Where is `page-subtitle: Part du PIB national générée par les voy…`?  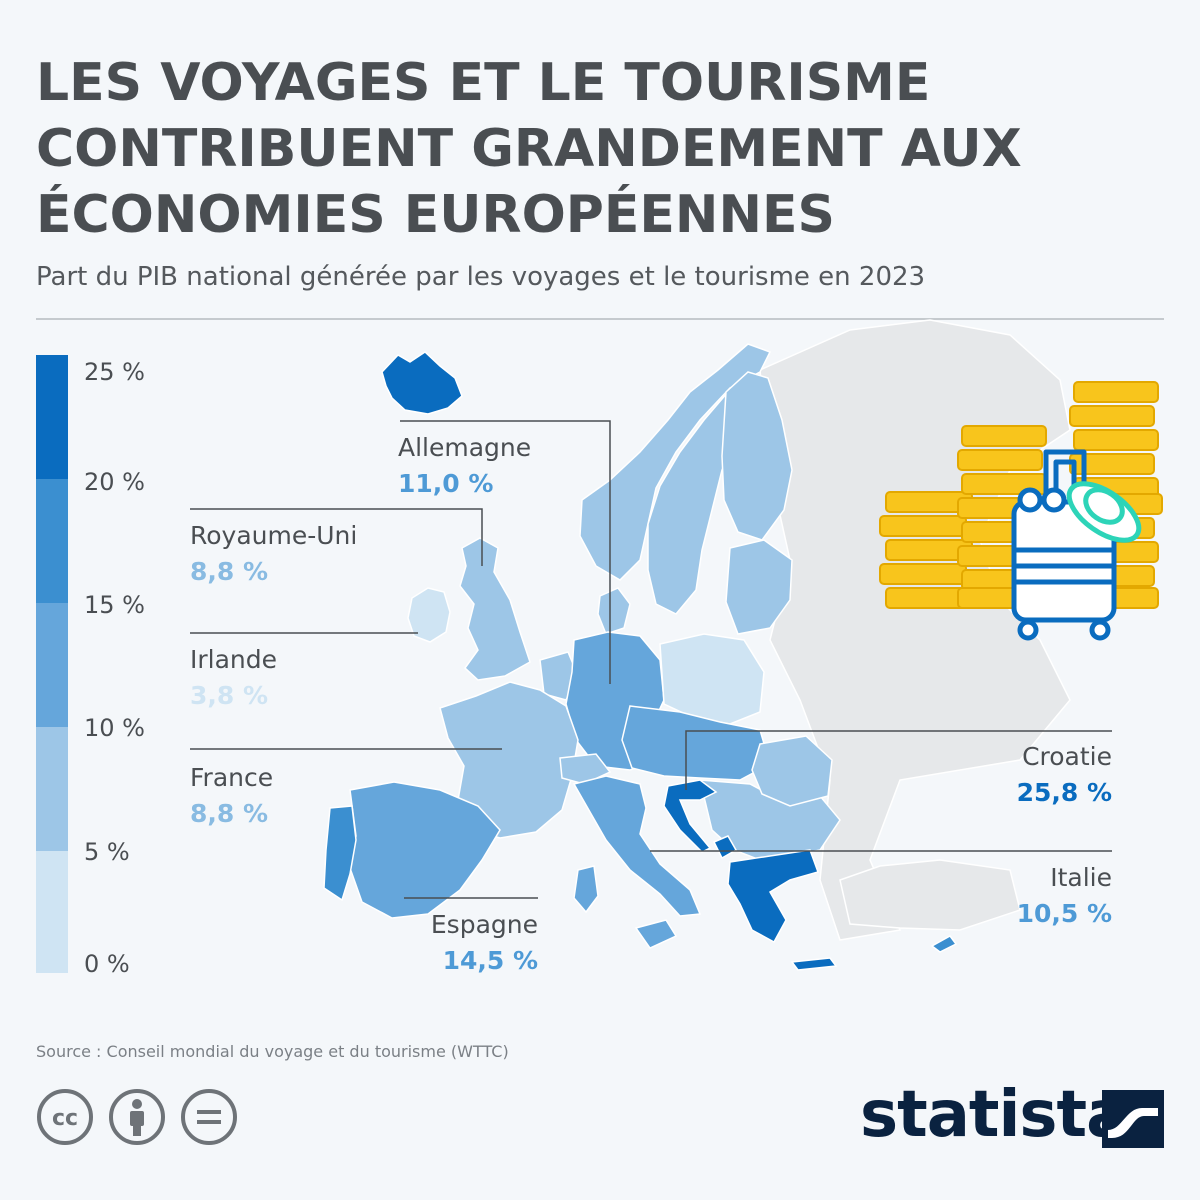 page-subtitle: Part du PIB national générée par les voy… is located at coordinates (481, 277).